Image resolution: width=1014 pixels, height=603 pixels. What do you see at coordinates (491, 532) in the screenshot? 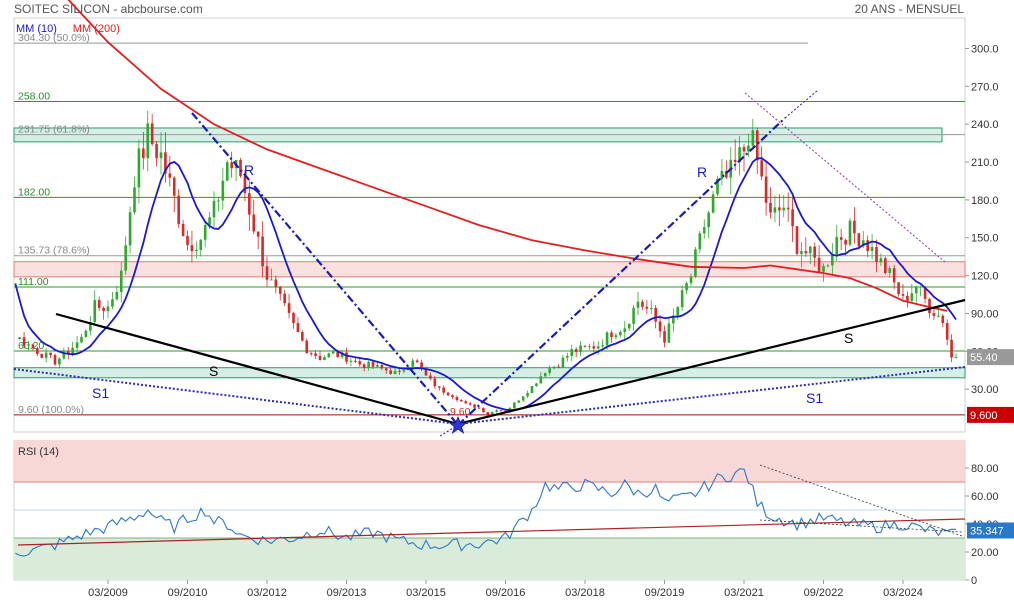
I see `rsi-trendline` at bounding box center [491, 532].